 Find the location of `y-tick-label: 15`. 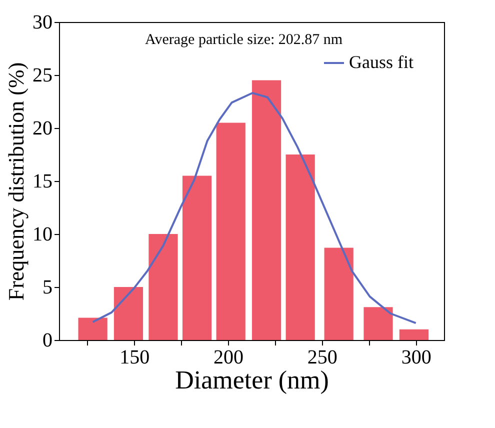

y-tick-label: 15 is located at coordinates (42, 181).